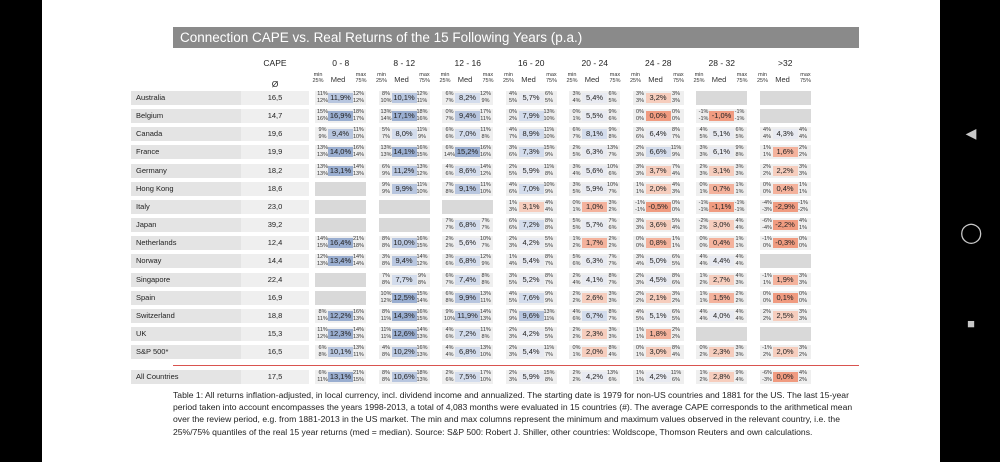 This screenshot has width=1000, height=462. Describe the element at coordinates (449, 97) in the screenshot. I see `min-values: 6% 7%` at that location.